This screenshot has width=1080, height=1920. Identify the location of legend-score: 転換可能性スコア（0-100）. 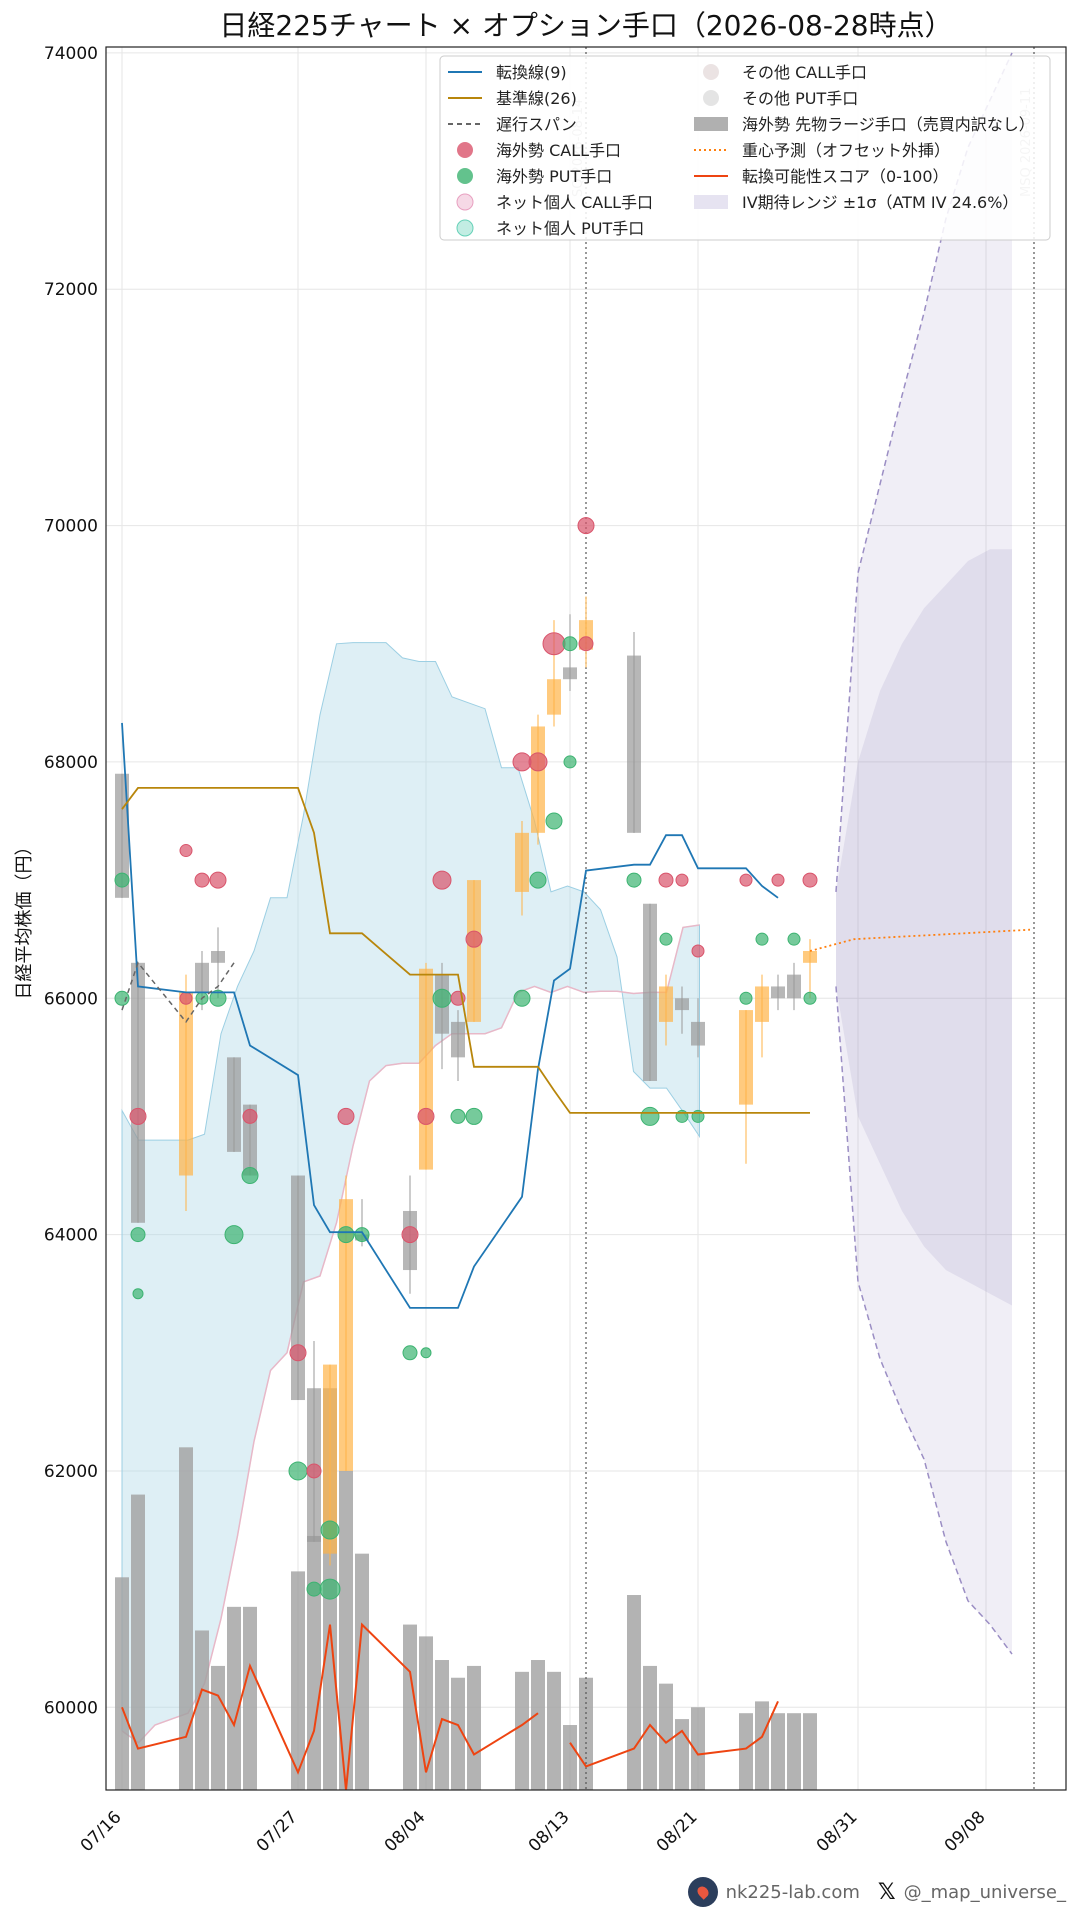
(845, 176).